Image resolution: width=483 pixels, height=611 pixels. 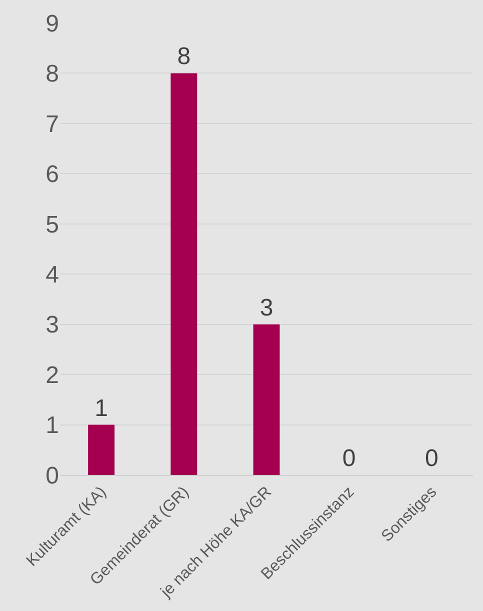 I want to click on y-tick-label: 9, so click(x=52, y=24).